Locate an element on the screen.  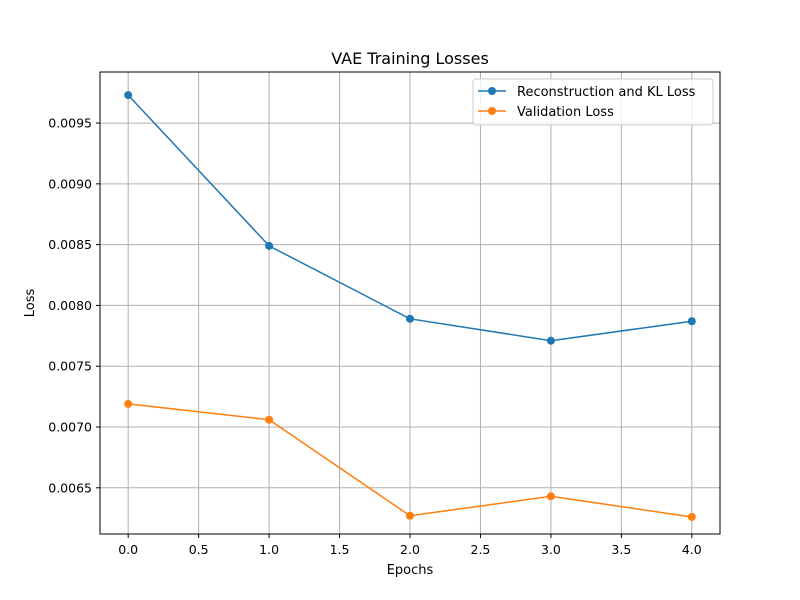
y-tick-label: 0.0075 is located at coordinates (70, 366).